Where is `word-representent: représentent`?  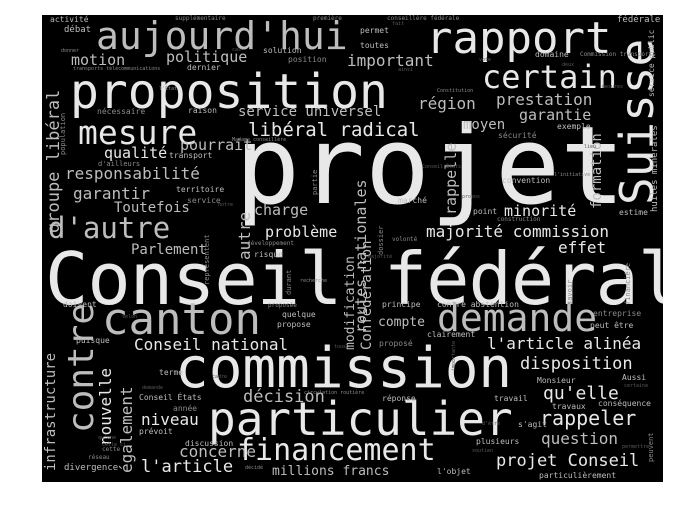 word-representent: représentent is located at coordinates (207, 259).